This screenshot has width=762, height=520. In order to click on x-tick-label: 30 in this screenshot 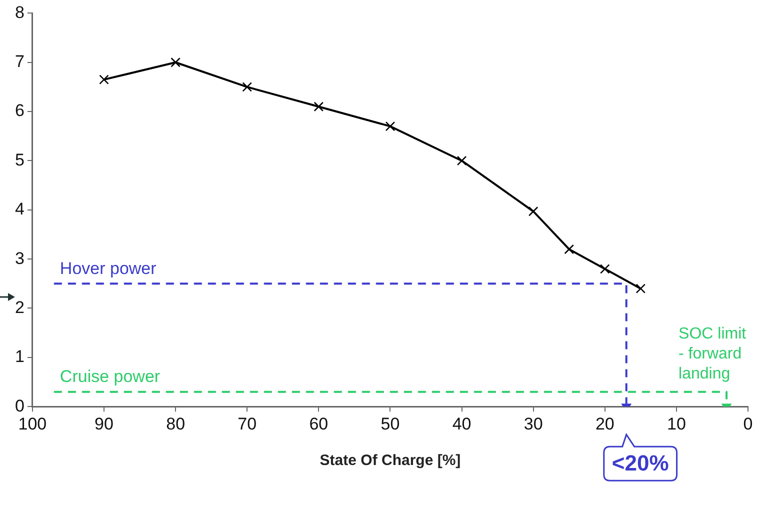, I will do `click(533, 424)`.